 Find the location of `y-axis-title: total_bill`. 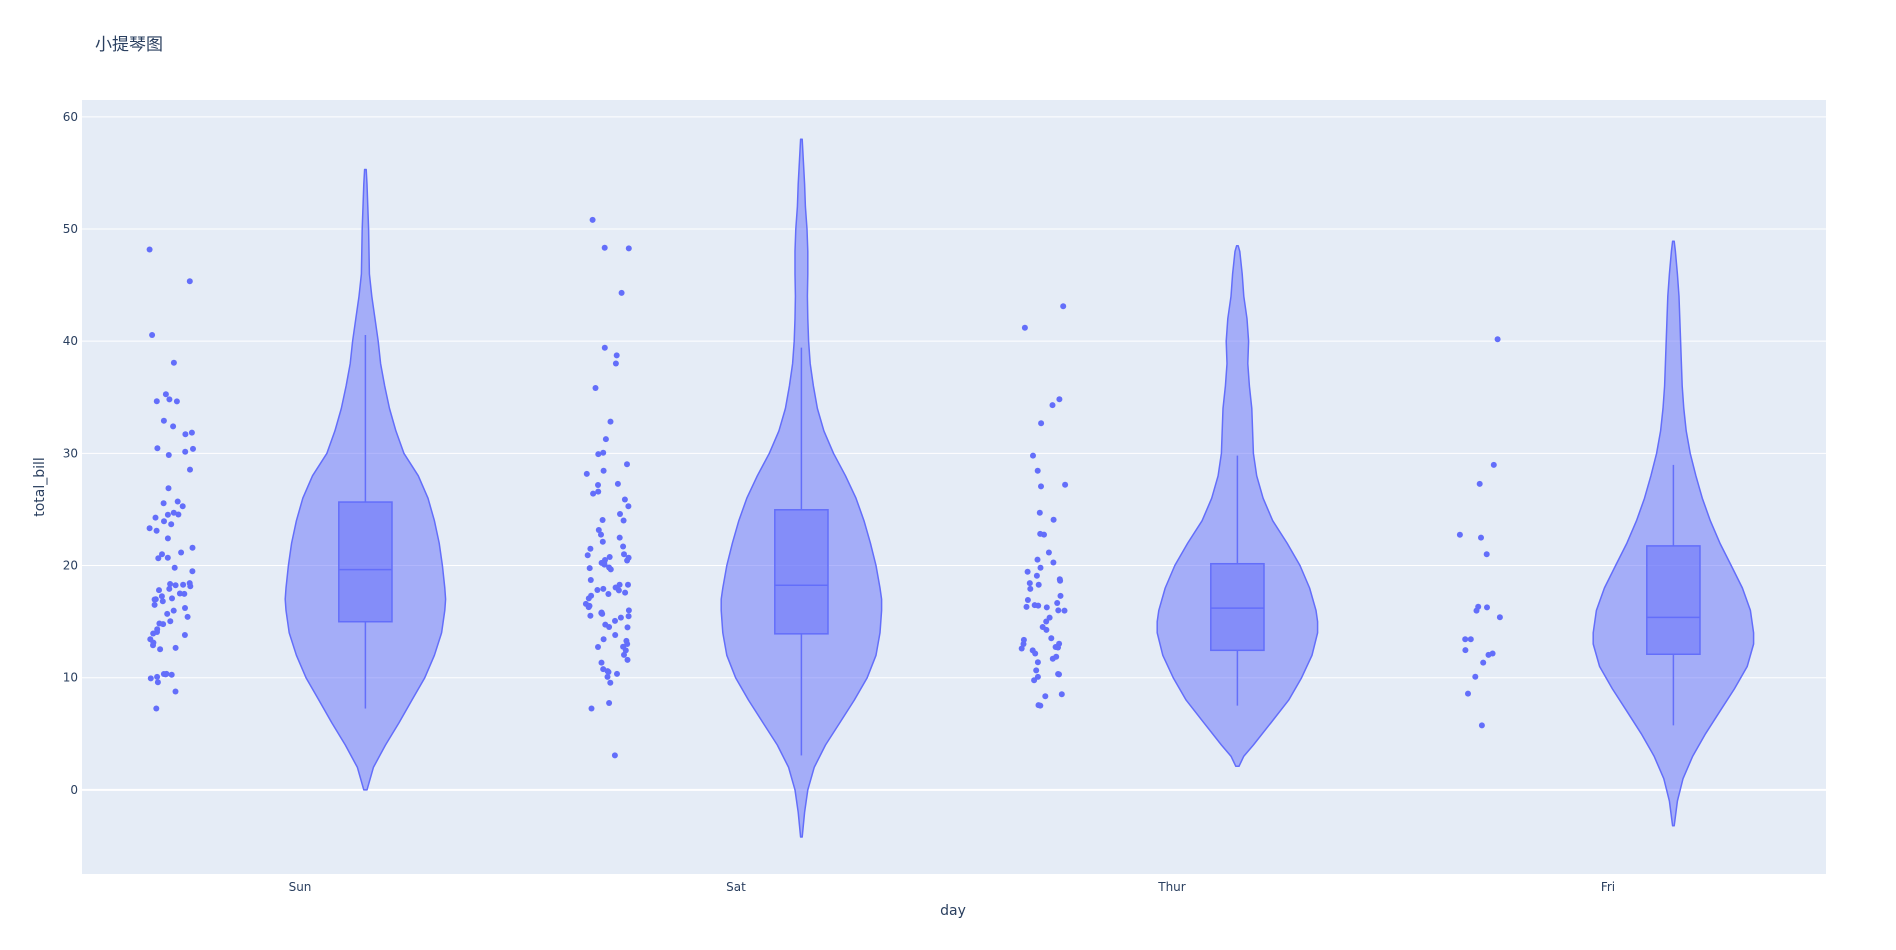

y-axis-title: total_bill is located at coordinates (40, 487).